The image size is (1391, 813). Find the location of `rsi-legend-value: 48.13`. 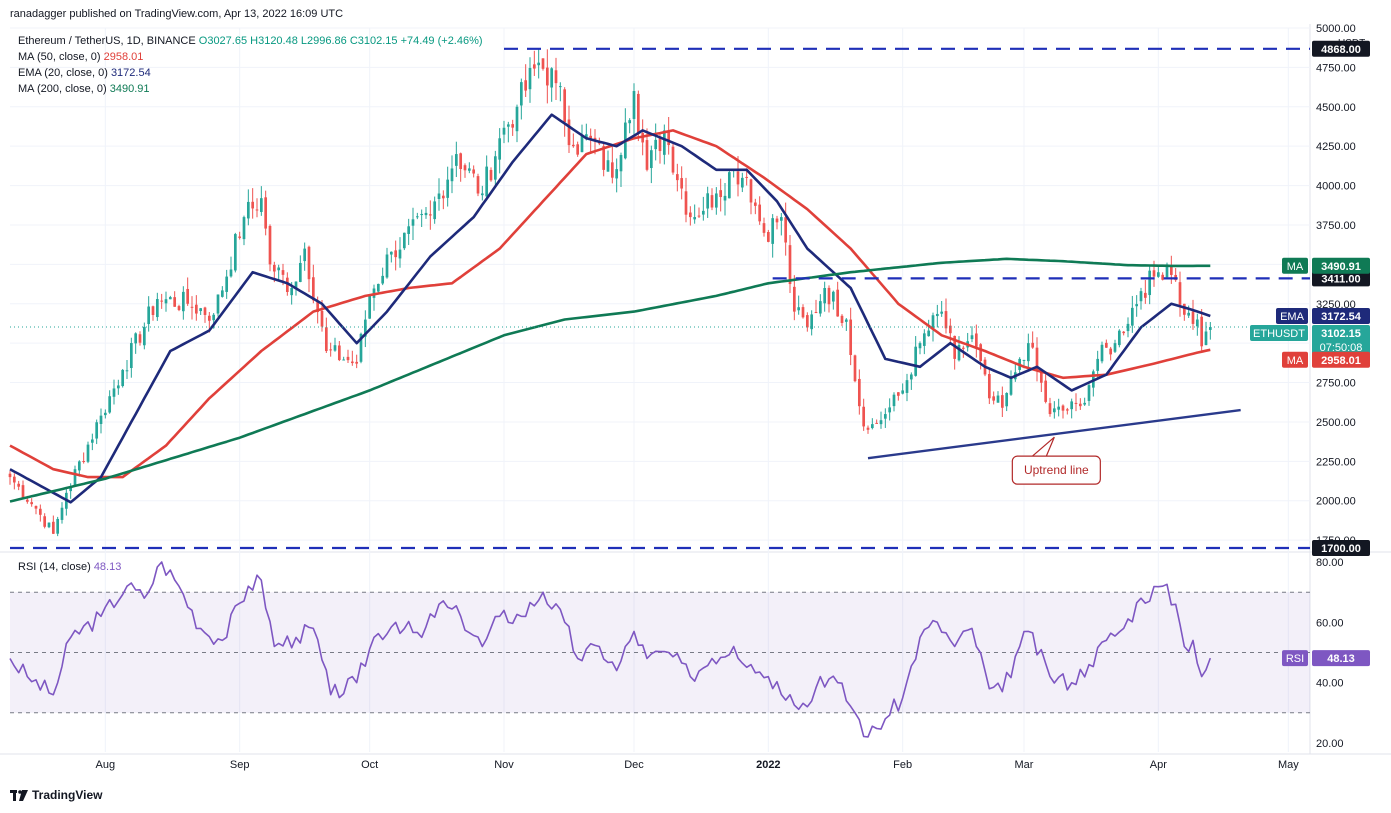

rsi-legend-value: 48.13 is located at coordinates (107, 567).